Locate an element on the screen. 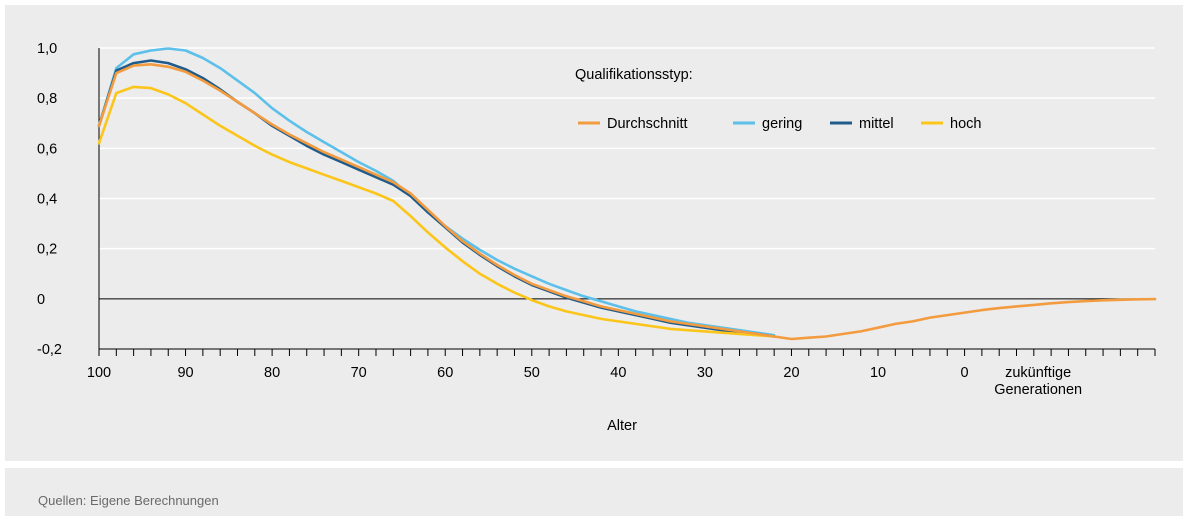 The width and height of the screenshot is (1183, 516). y-tick-label: -0,2 is located at coordinates (49, 350).